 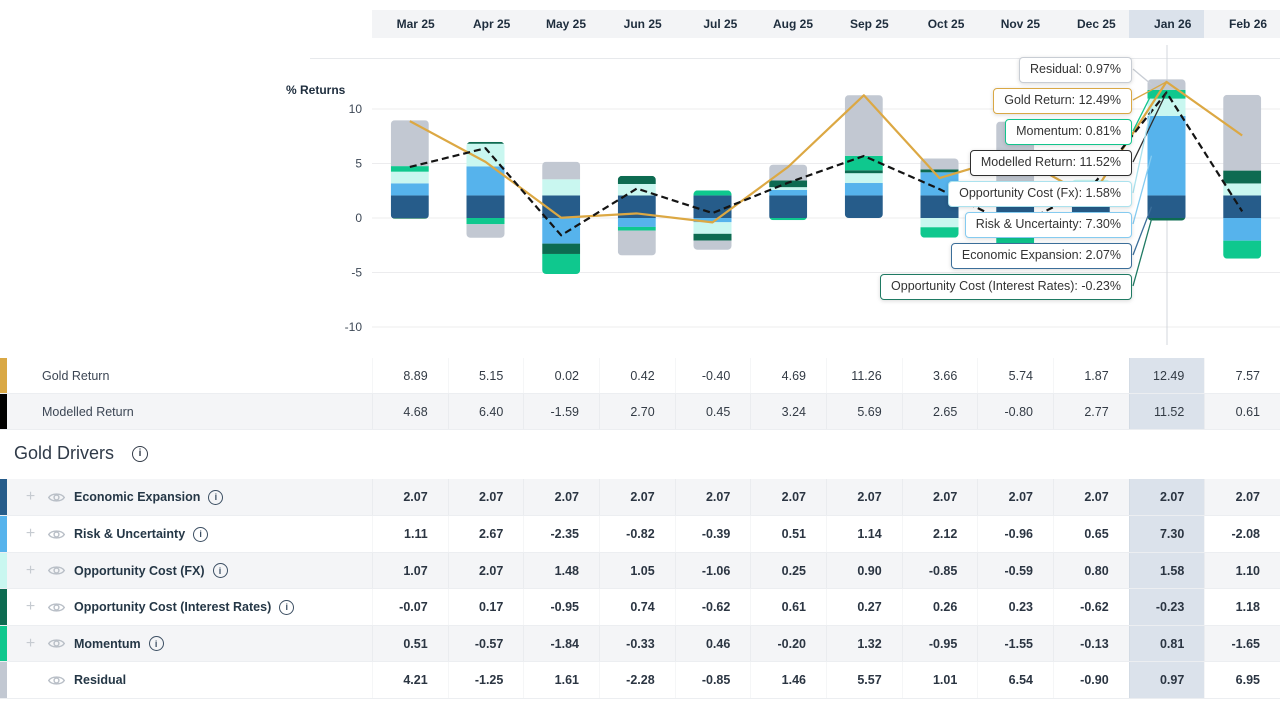 What do you see at coordinates (410, 534) in the screenshot?
I see `value-cell: 1.11` at bounding box center [410, 534].